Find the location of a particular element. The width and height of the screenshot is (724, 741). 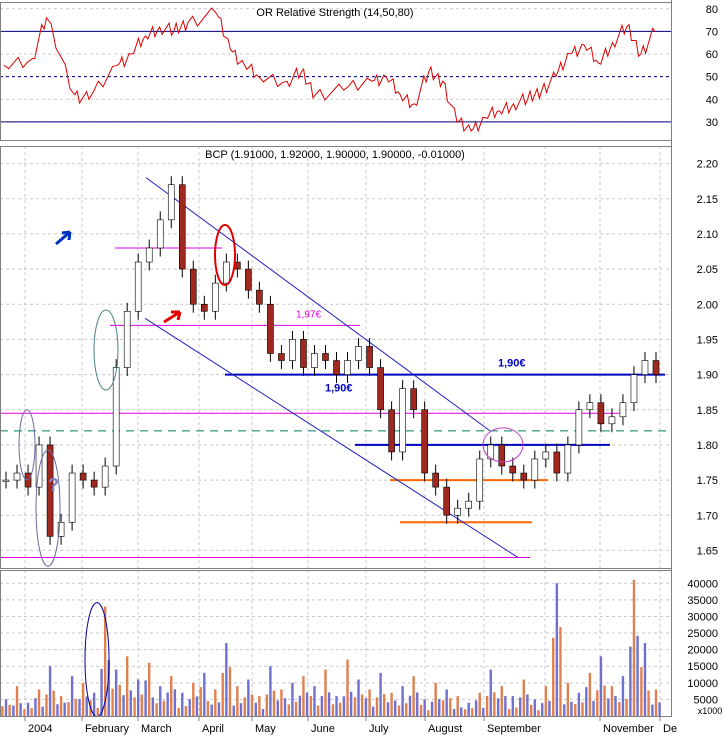

question-mark-annotation: ? is located at coordinates (53, 485).